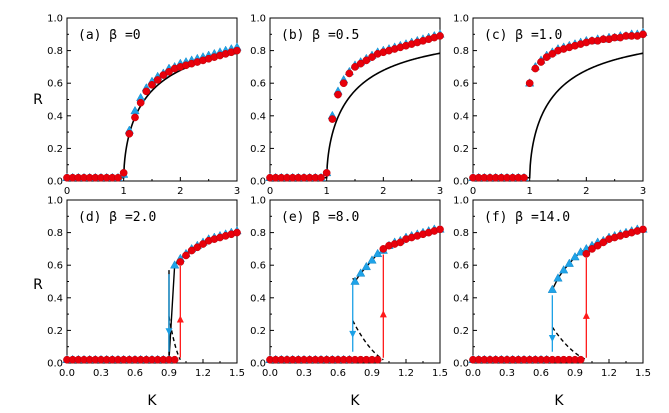  Describe the element at coordinates (117, 217) in the screenshot. I see `panel-title-d: (d) β =2.0` at that location.